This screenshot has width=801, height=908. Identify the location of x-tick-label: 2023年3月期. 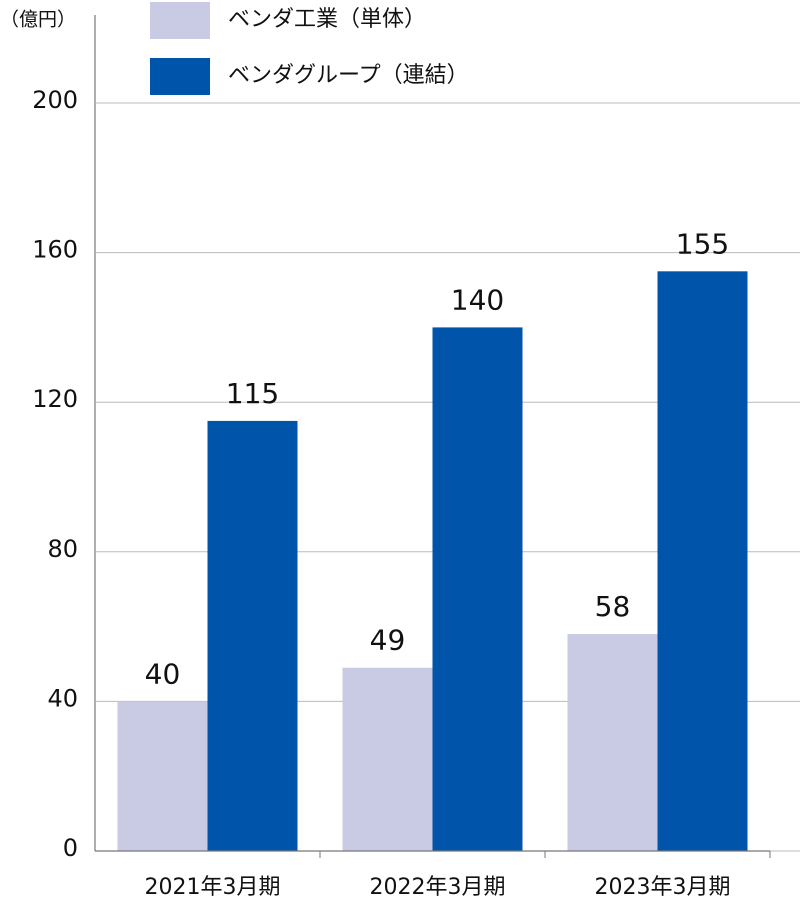
(663, 887).